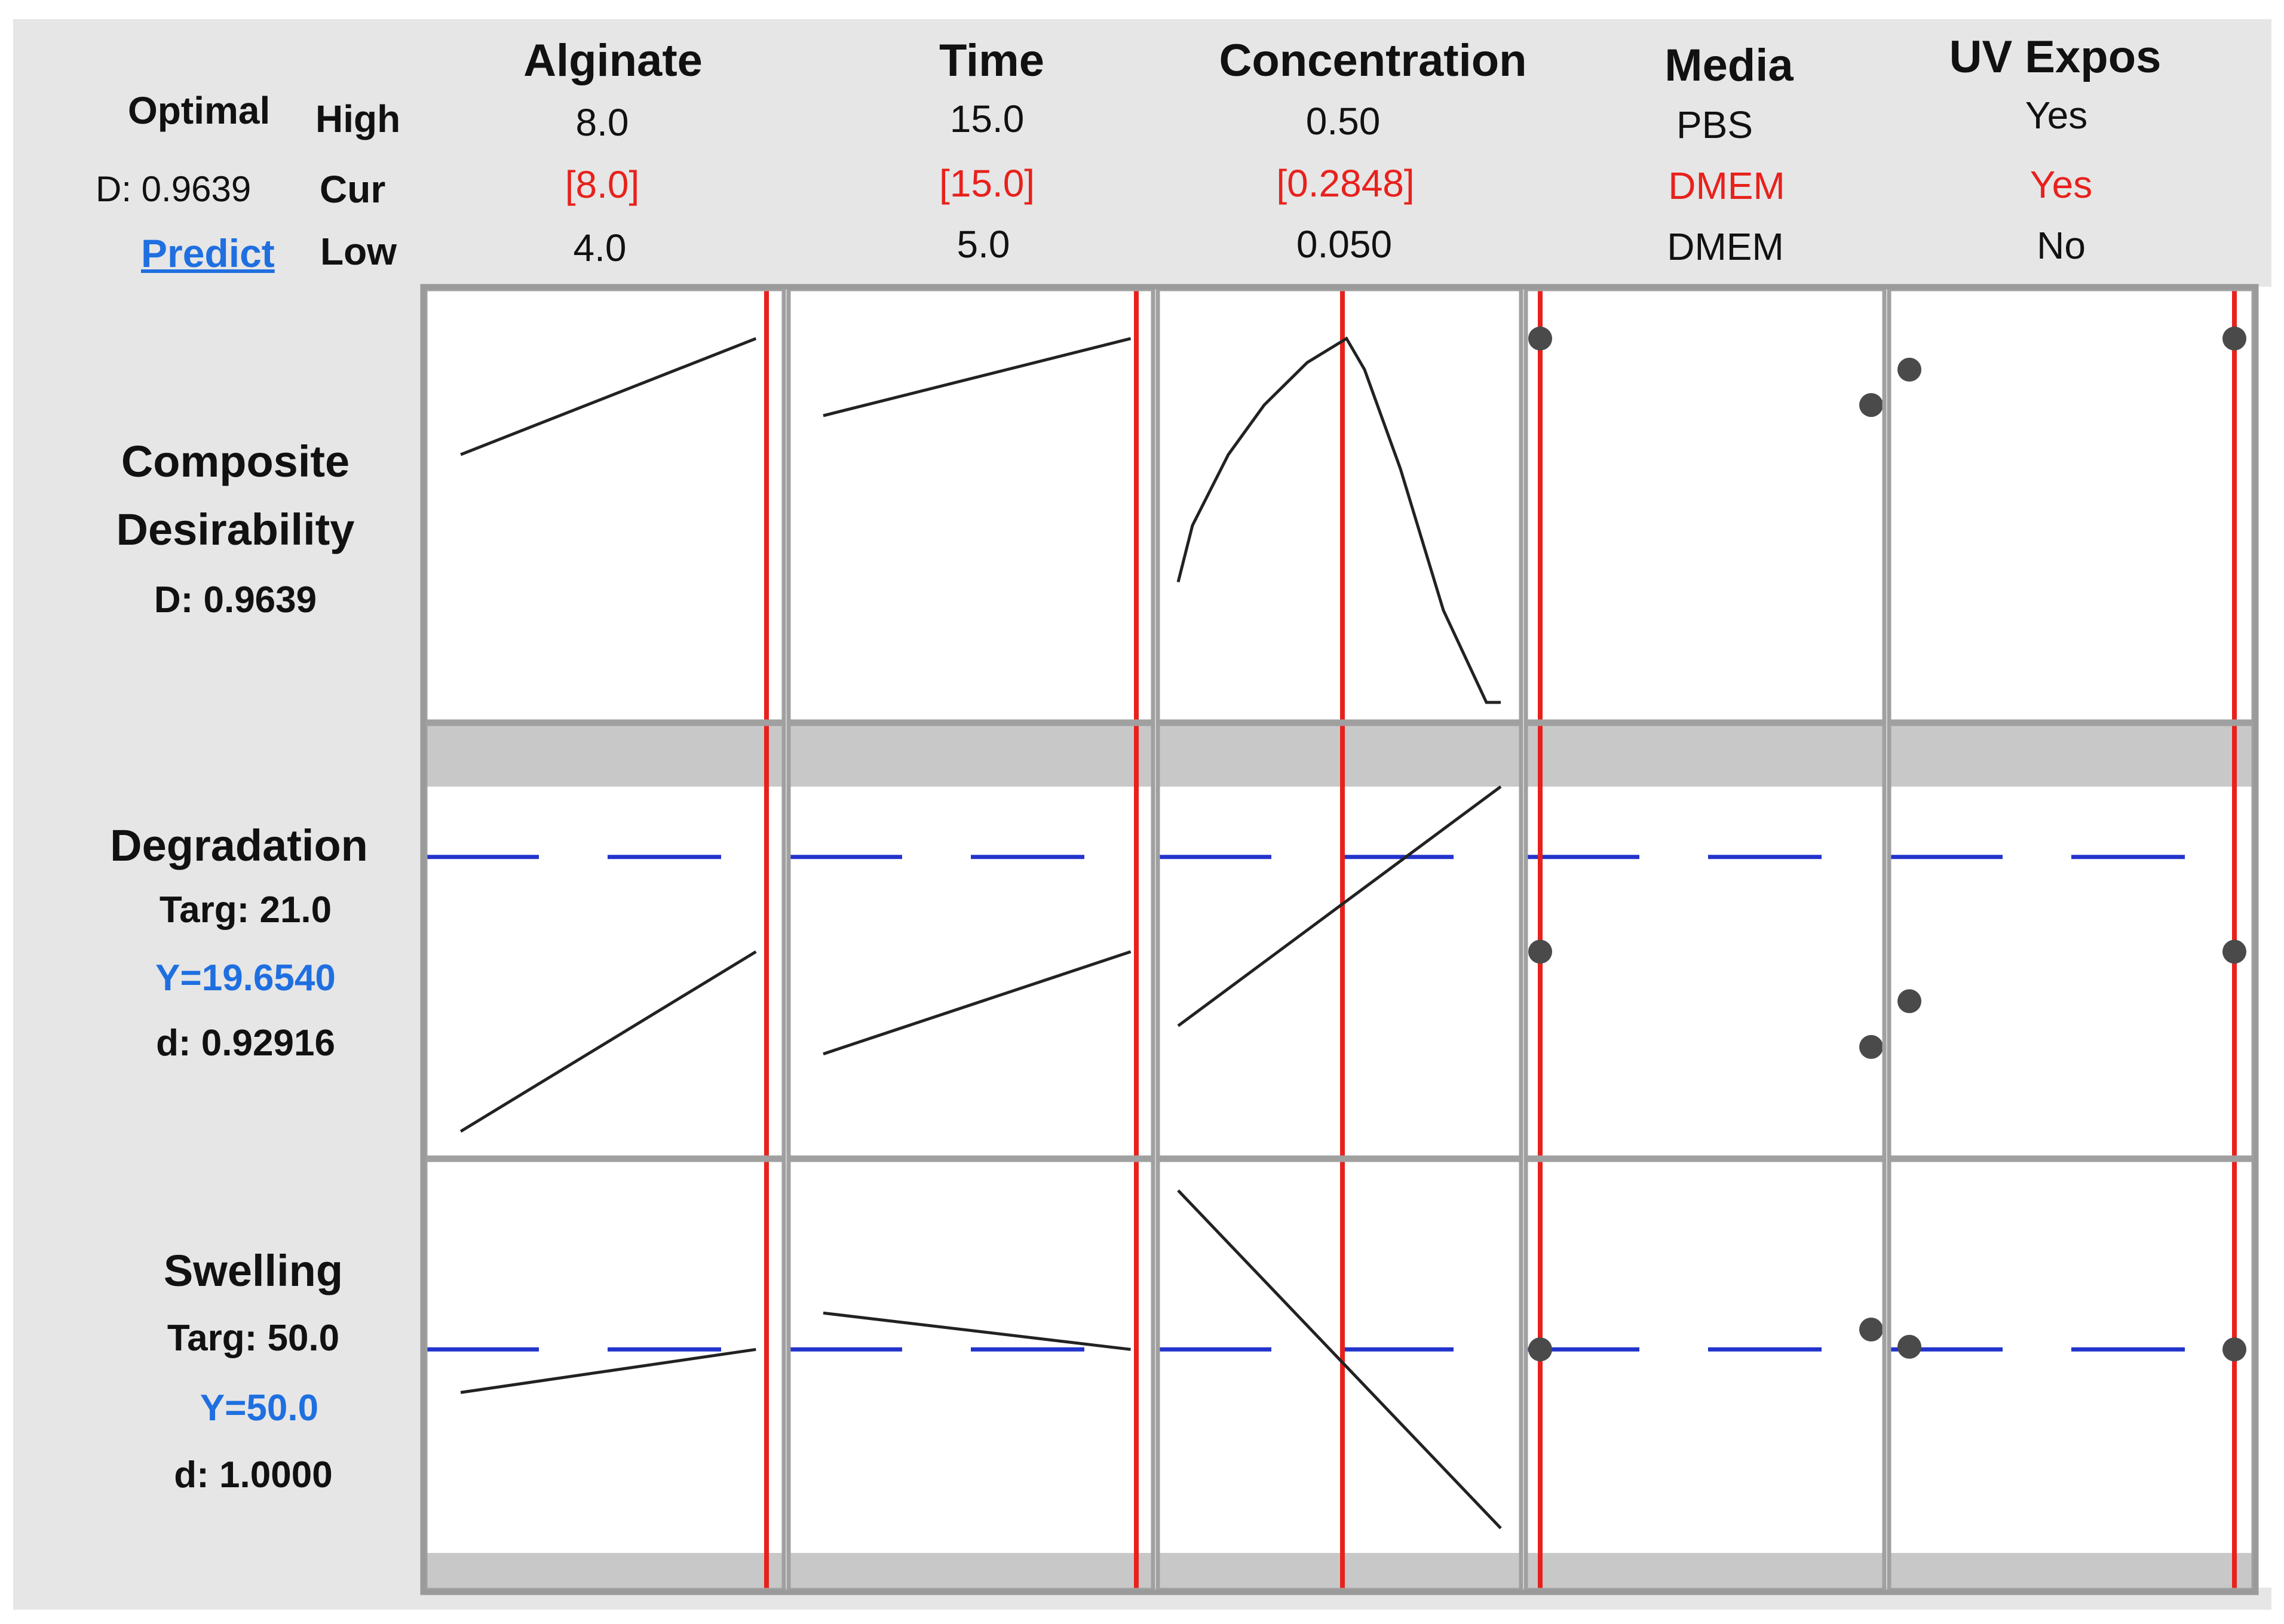 Image resolution: width=2284 pixels, height=1624 pixels. I want to click on data-point-r1-uv-yes, so click(2234, 952).